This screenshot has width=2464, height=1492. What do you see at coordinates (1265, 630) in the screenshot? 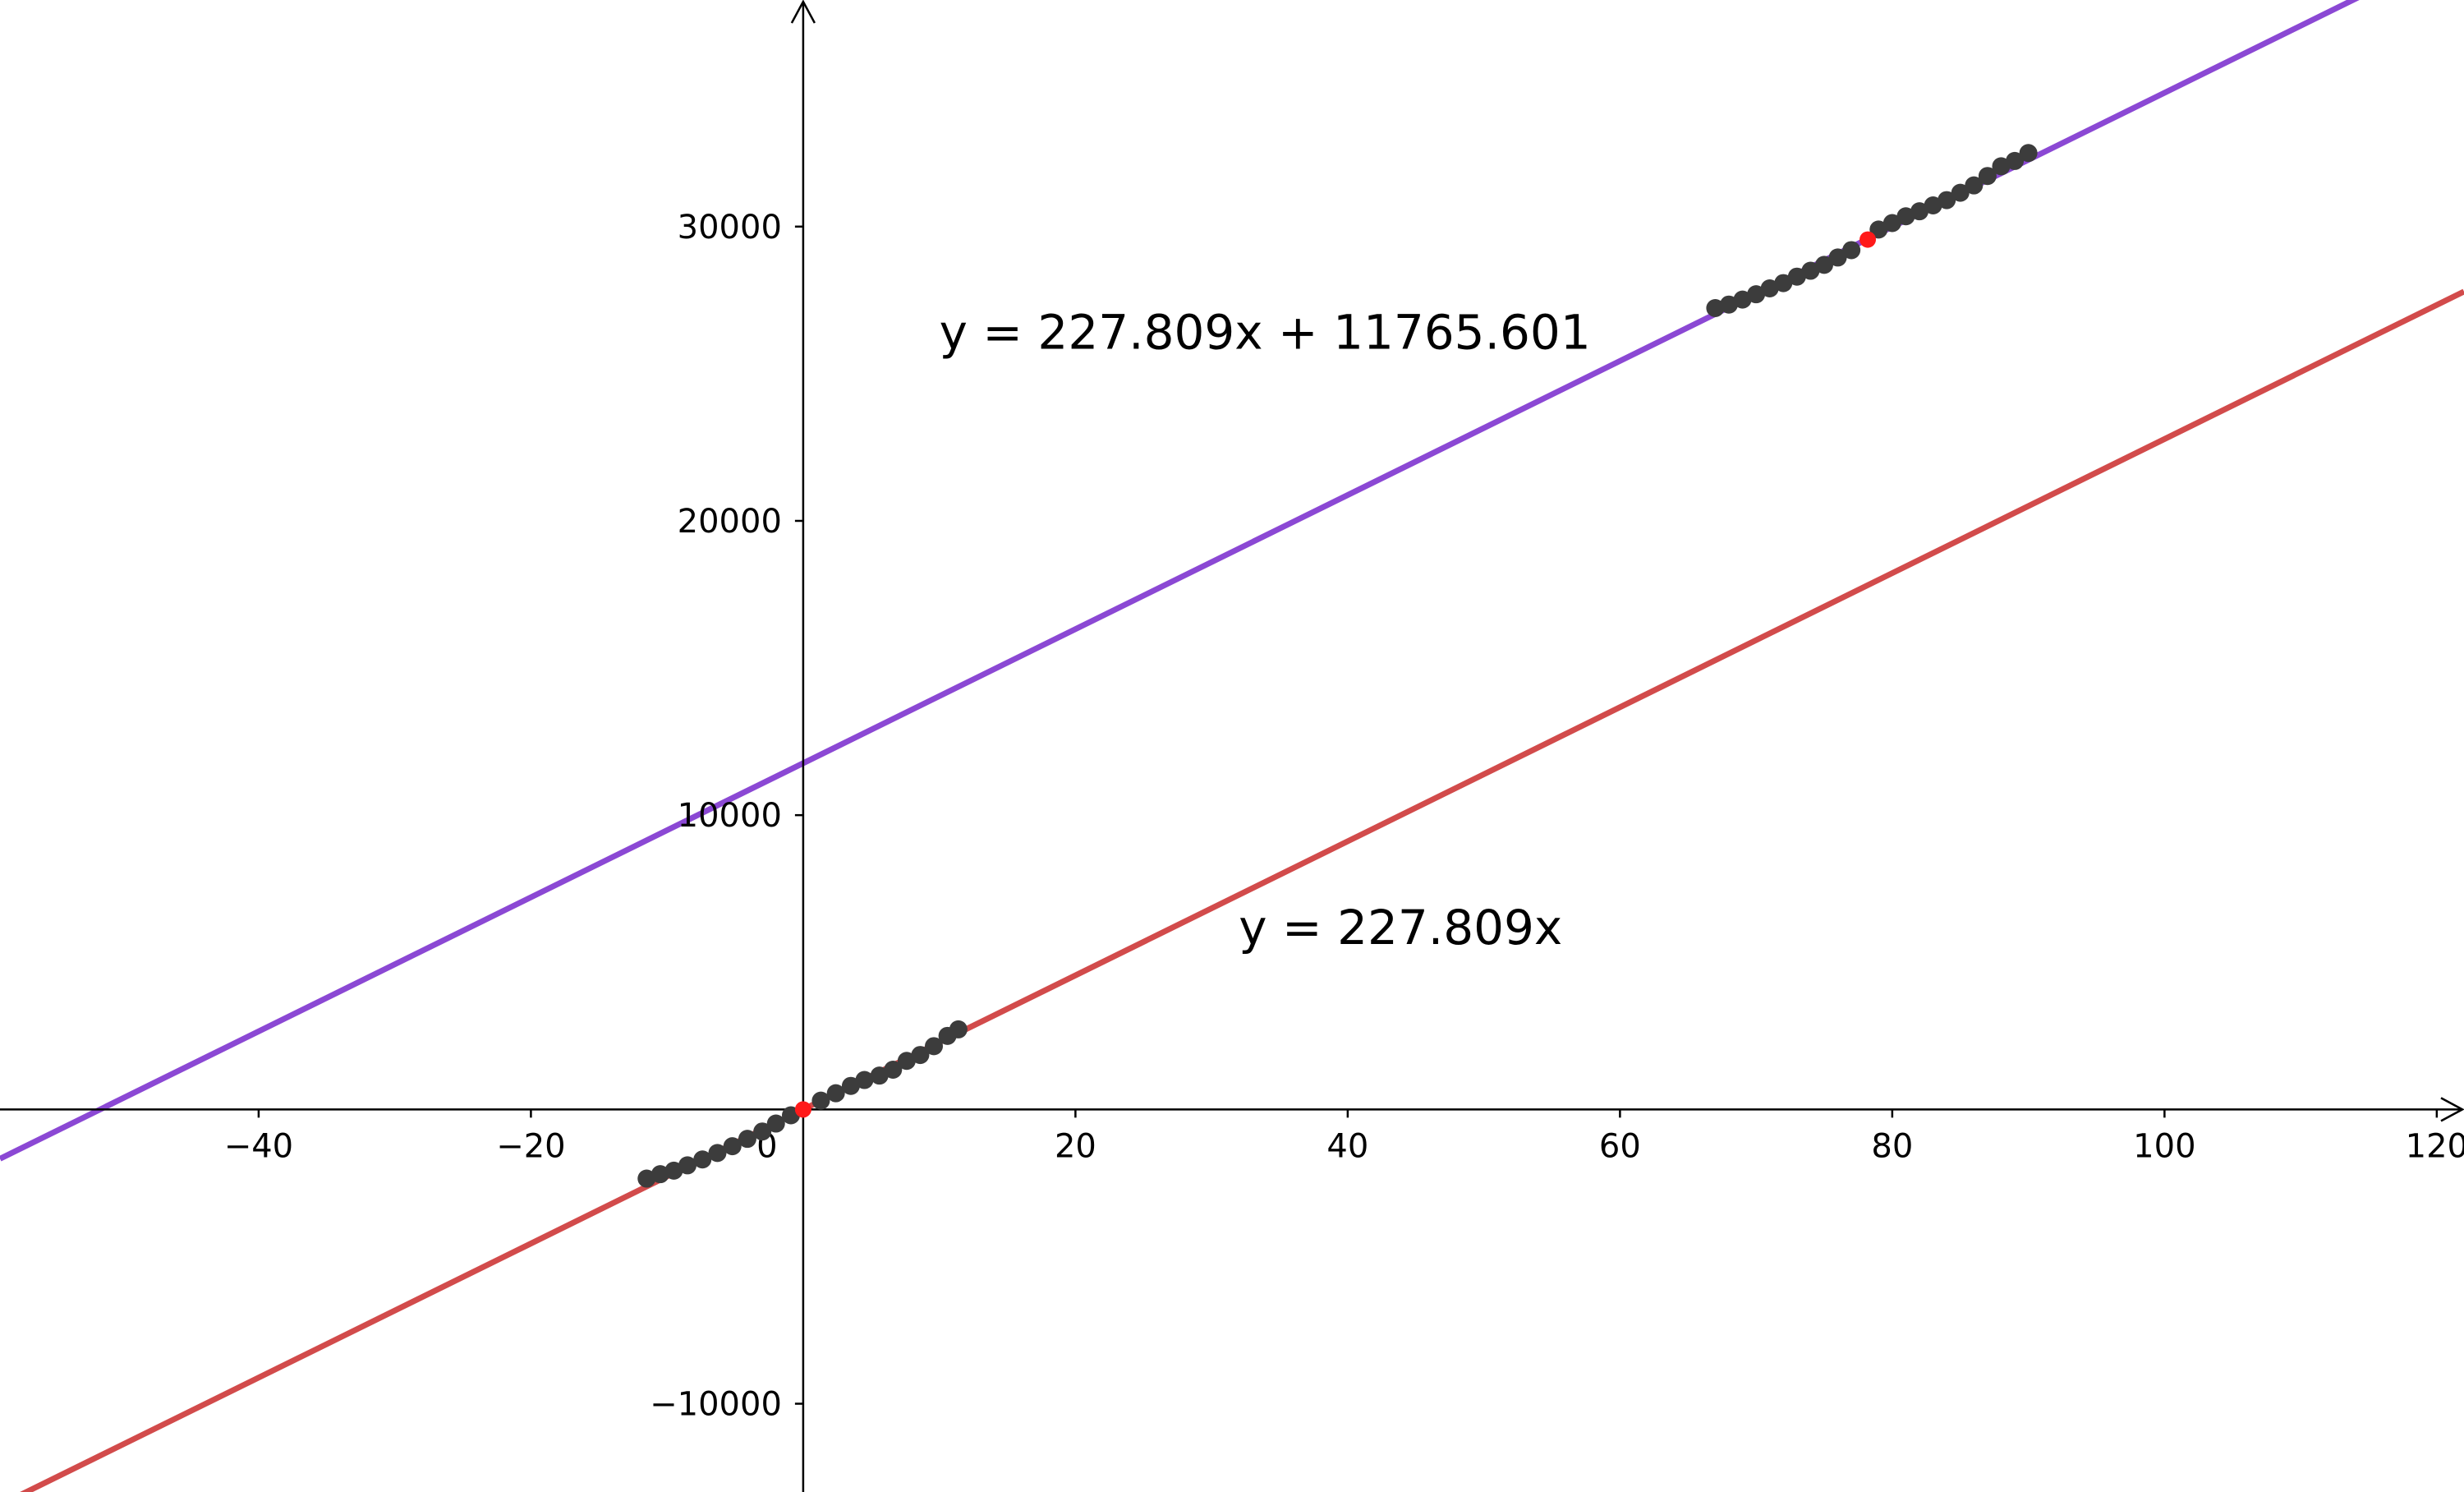
I see `equation-labels: y = 227.809x + 11765.601 y = 227.809x` at bounding box center [1265, 630].